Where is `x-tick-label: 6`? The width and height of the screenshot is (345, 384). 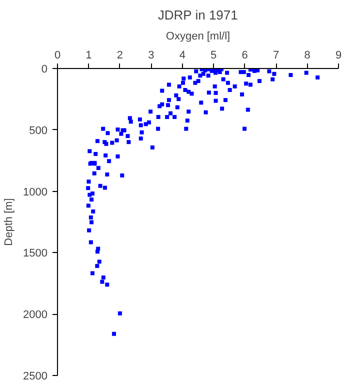
x-tick-label: 6 is located at coordinates (245, 56).